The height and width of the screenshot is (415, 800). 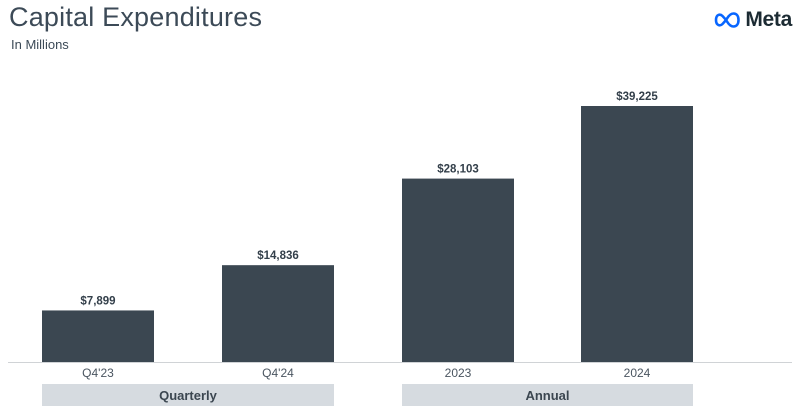 I want to click on group-label-quarterly: Quarterly, so click(x=188, y=395).